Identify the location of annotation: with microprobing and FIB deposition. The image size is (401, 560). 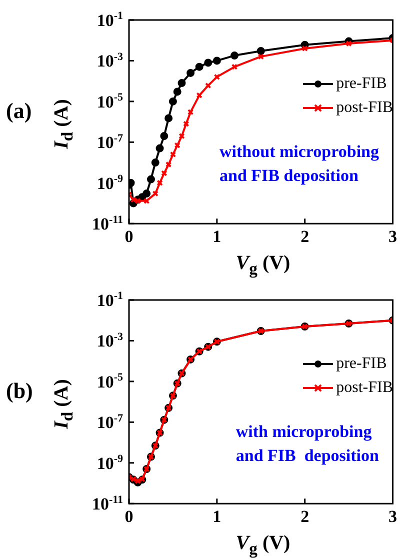
(307, 444).